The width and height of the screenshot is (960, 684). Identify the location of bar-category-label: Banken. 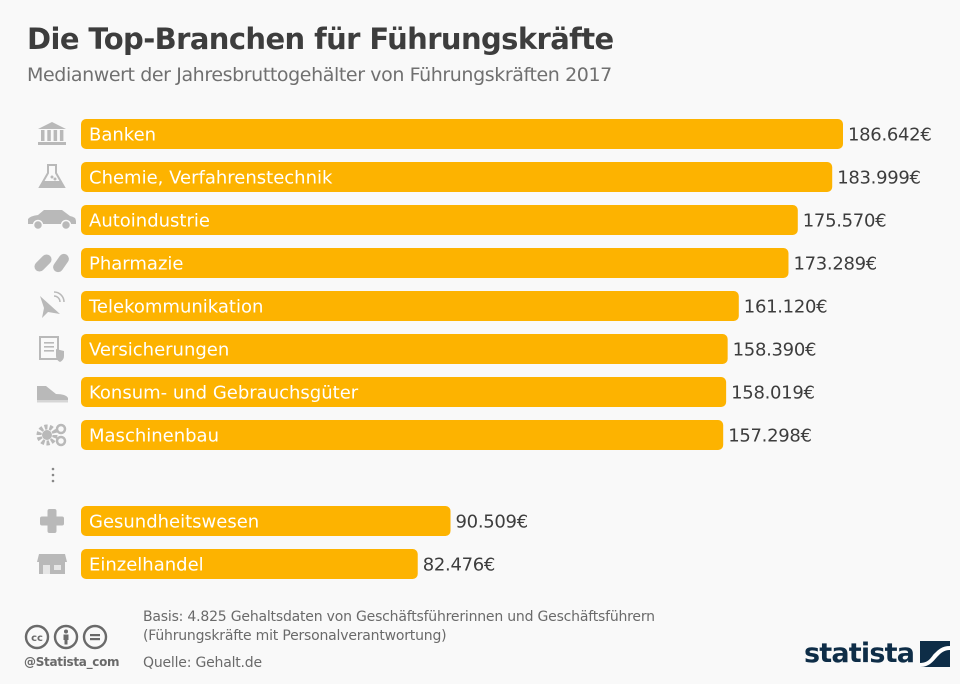
(122, 135).